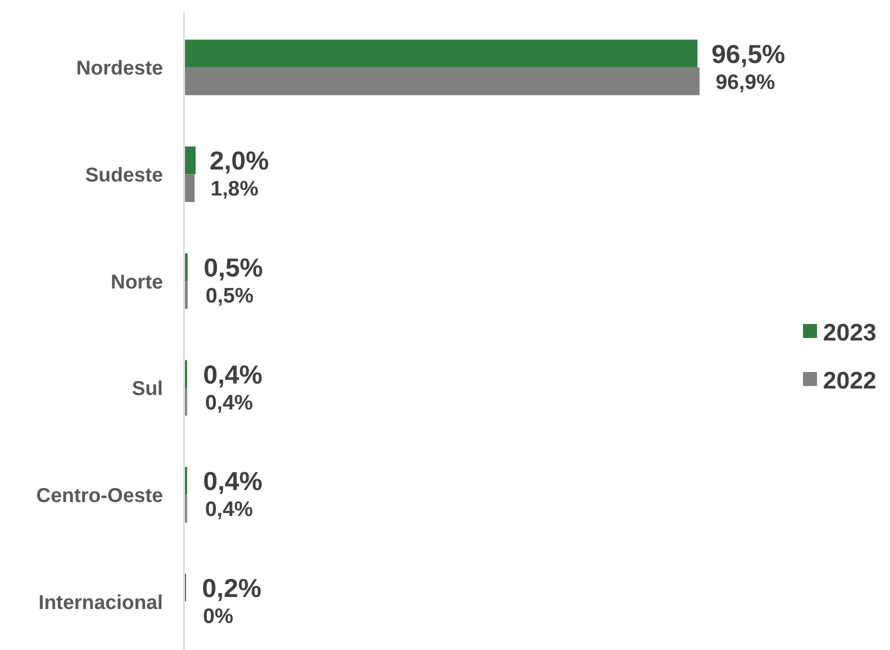 The height and width of the screenshot is (650, 890). What do you see at coordinates (99, 495) in the screenshot?
I see `y-tick-label: Centro-Oeste` at bounding box center [99, 495].